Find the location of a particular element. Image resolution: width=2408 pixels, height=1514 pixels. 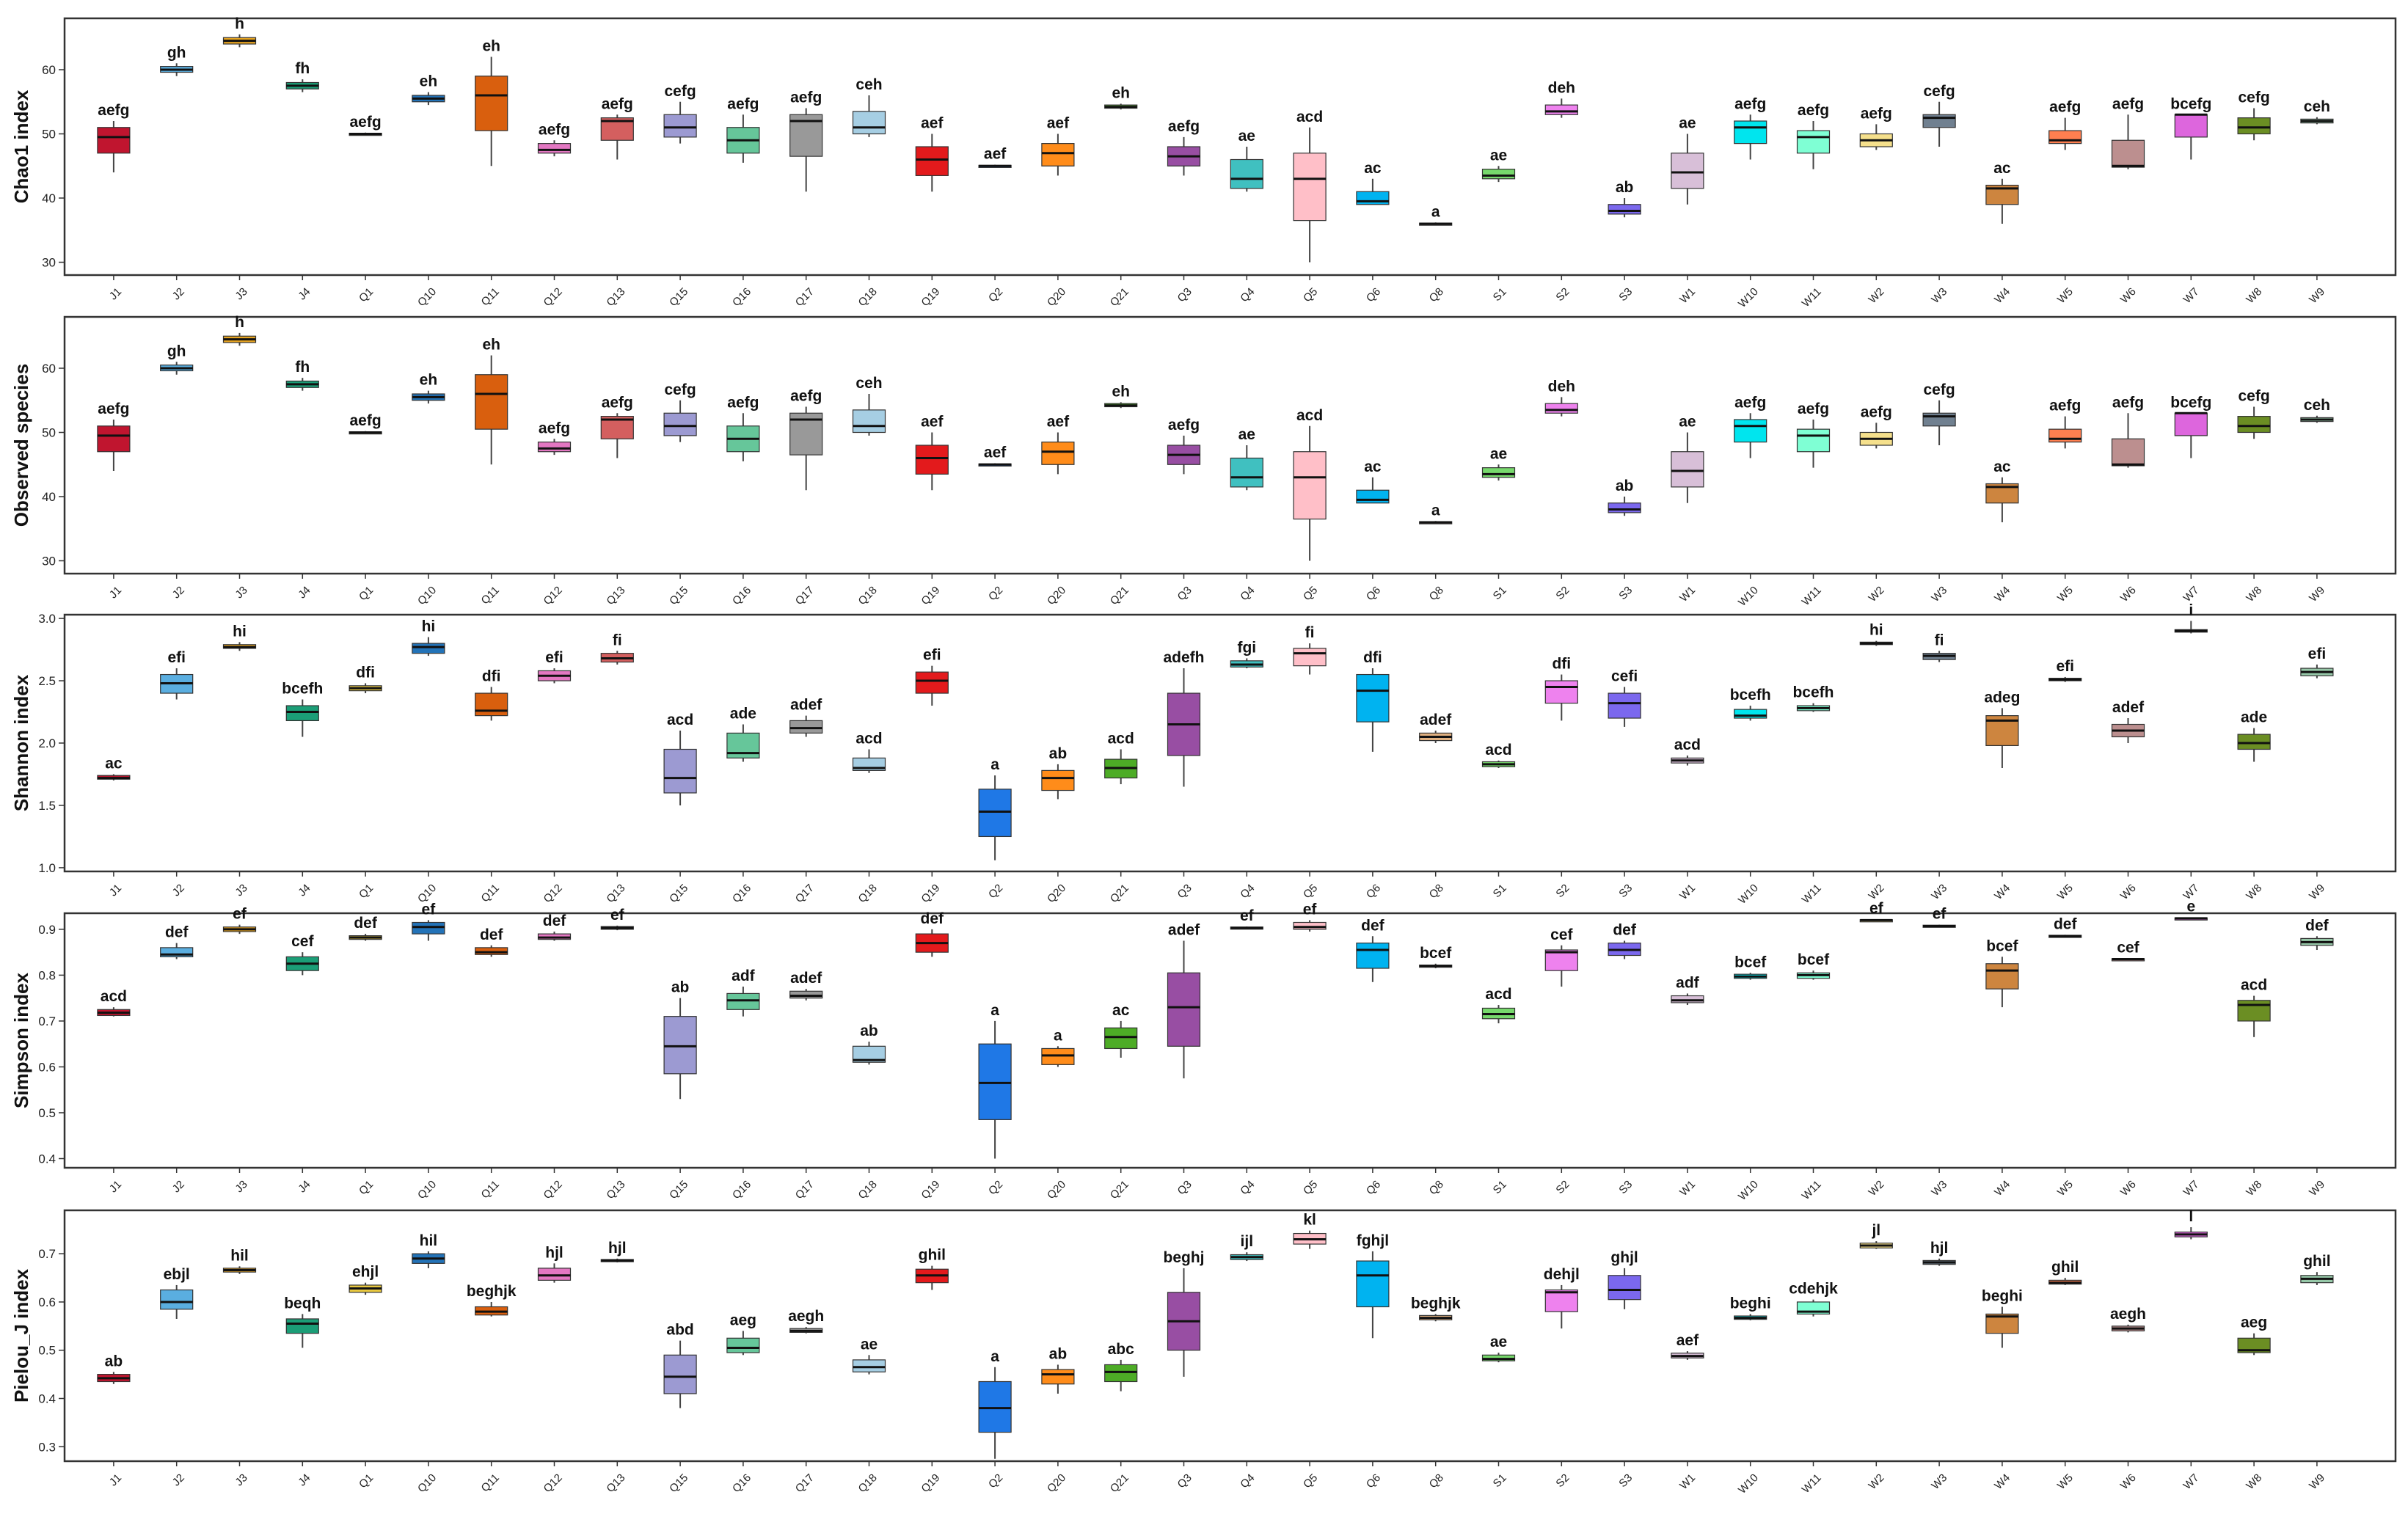

y-tick-label: 50 is located at coordinates (49, 135).